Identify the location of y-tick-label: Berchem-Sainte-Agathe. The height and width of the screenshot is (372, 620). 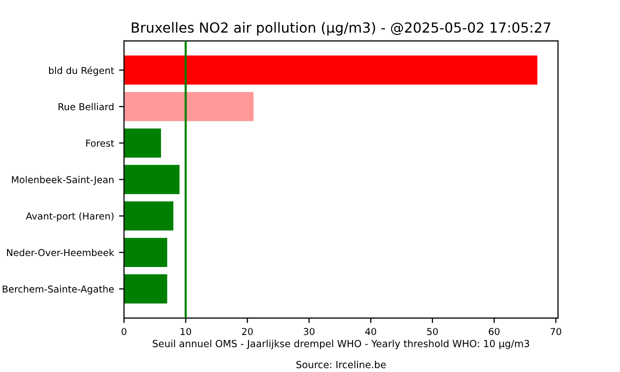
(58, 289).